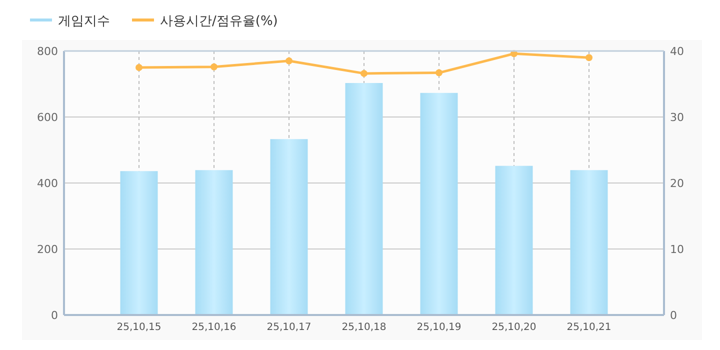 This screenshot has height=350, width=720. What do you see at coordinates (514, 327) in the screenshot?
I see `x-tick-label: 25,10,20` at bounding box center [514, 327].